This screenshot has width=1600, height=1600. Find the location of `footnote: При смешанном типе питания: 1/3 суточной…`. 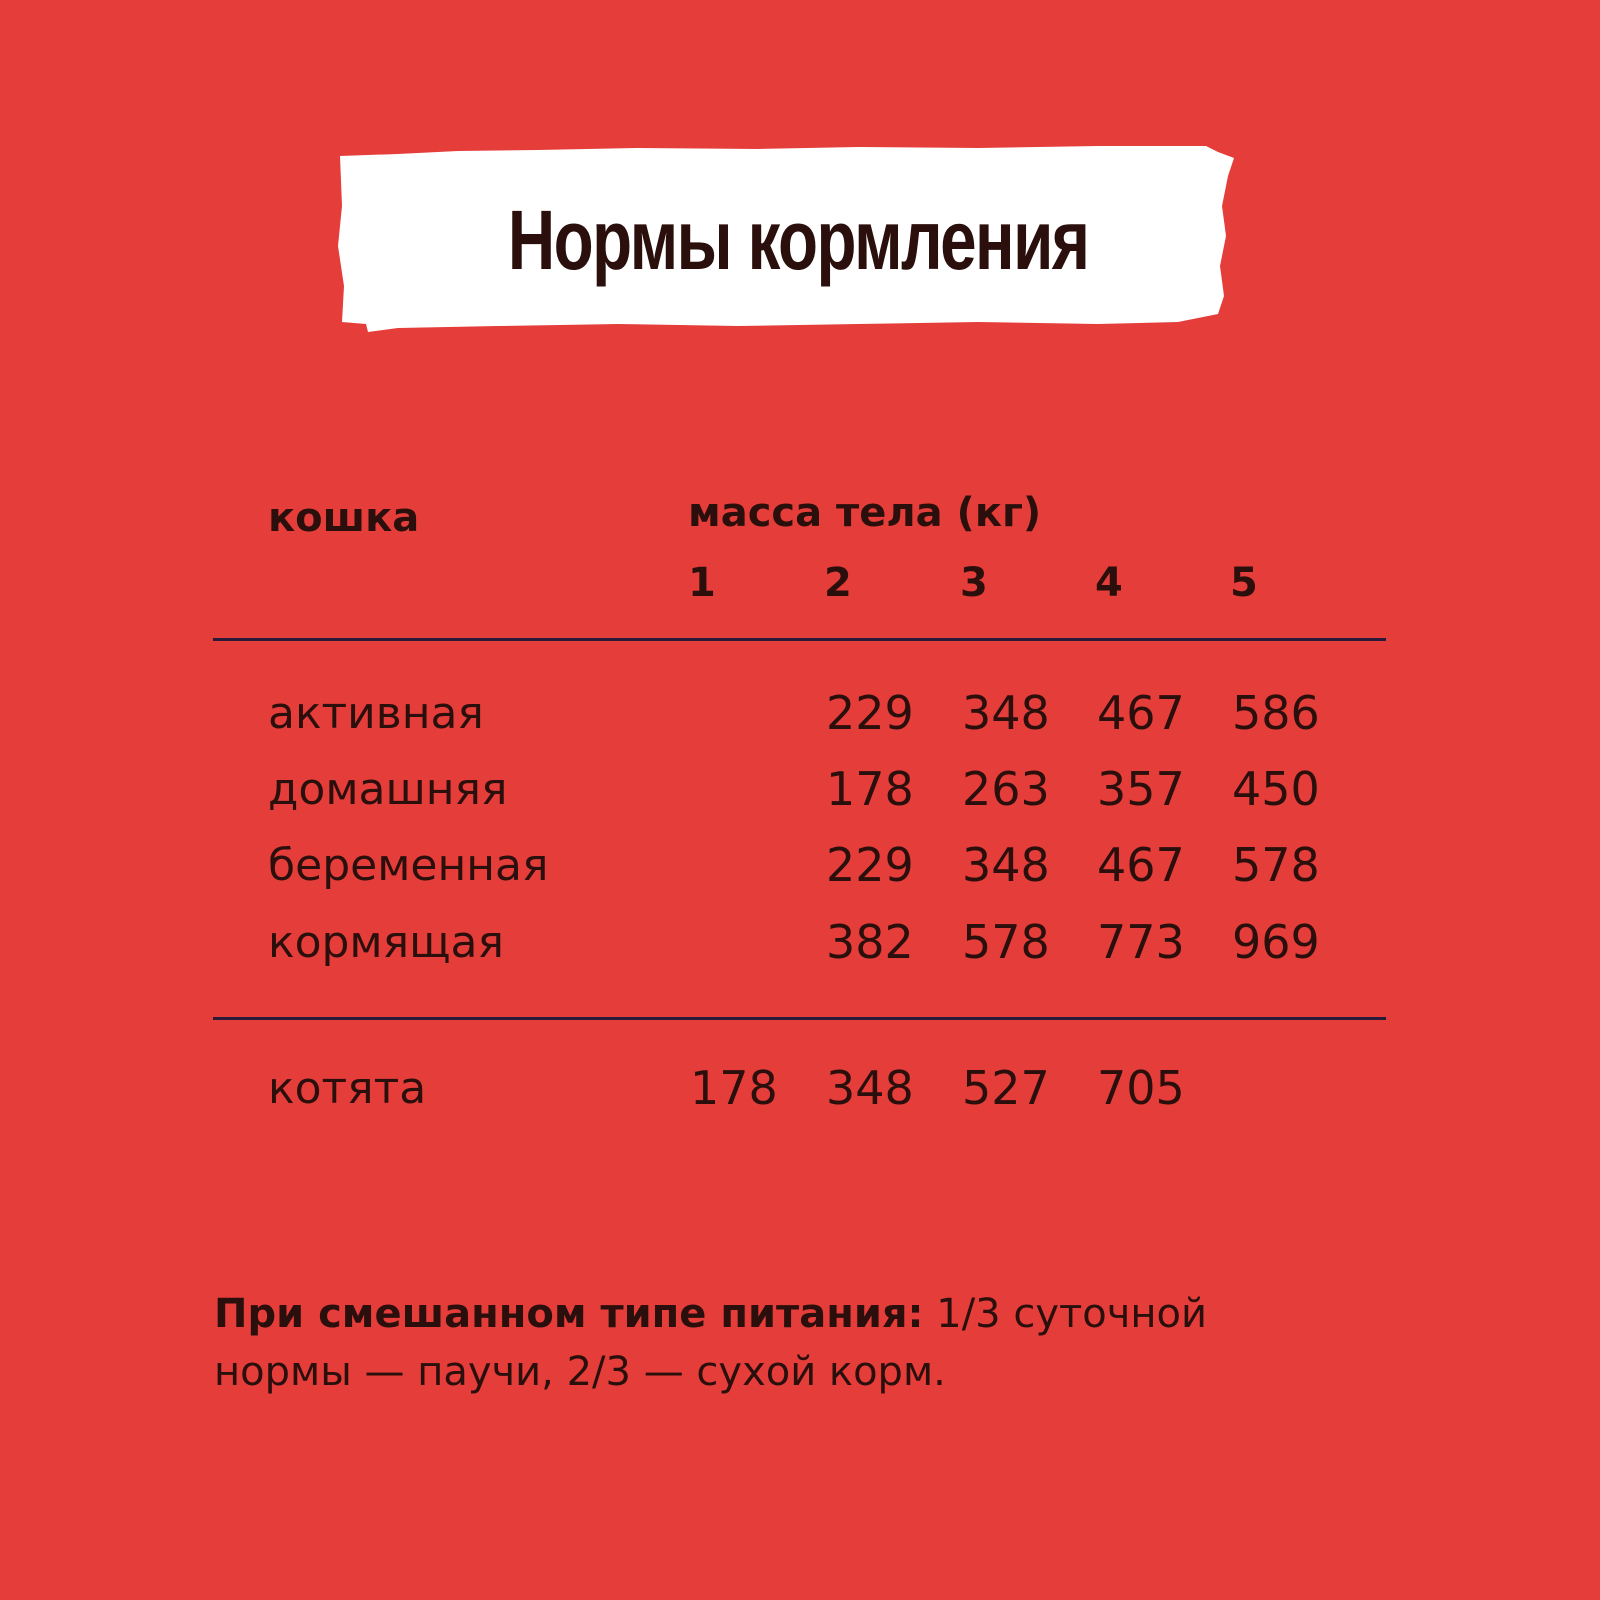

footnote: При смешанном типе питания: 1/3 суточной… is located at coordinates (710, 1343).